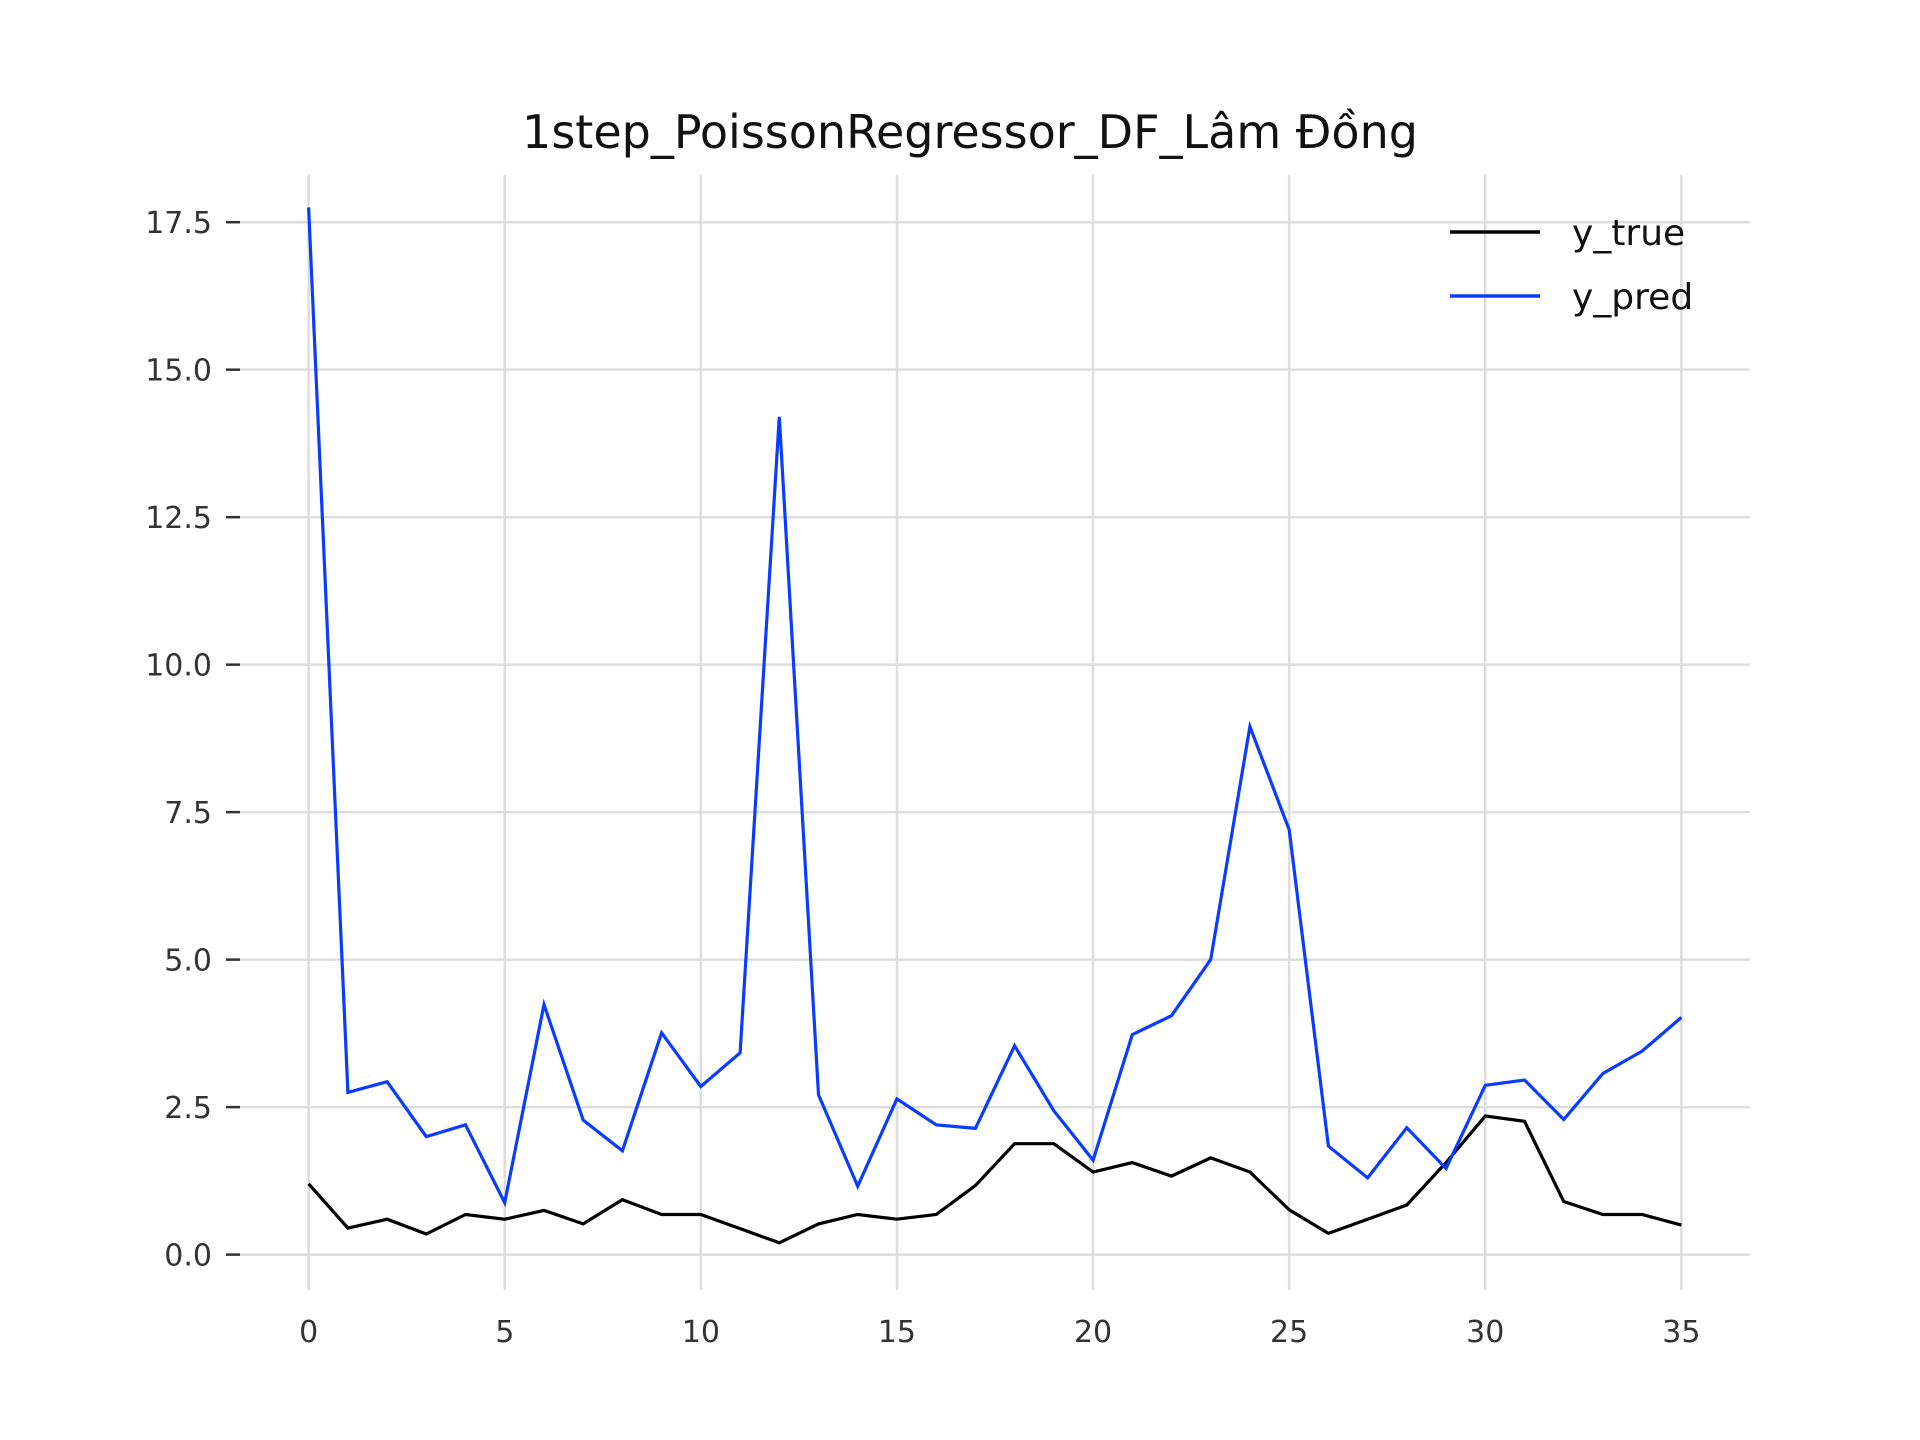 Image resolution: width=1920 pixels, height=1440 pixels. I want to click on y-tick-label: 15.0, so click(178, 371).